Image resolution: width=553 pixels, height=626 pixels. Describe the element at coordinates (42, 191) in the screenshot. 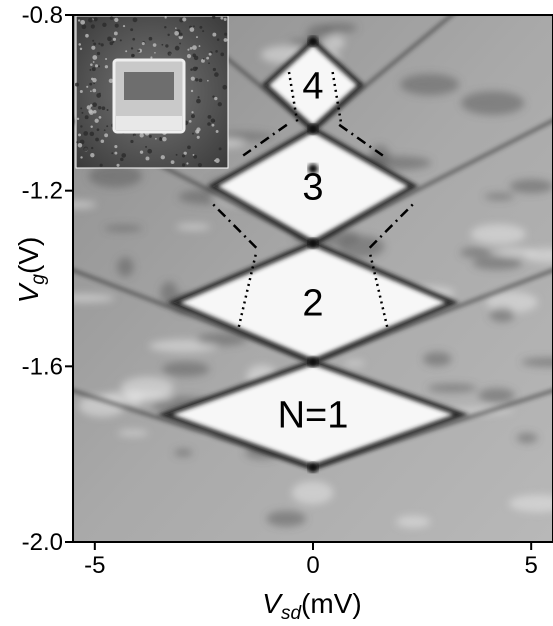

I see `y-tick-label: -1.2` at that location.